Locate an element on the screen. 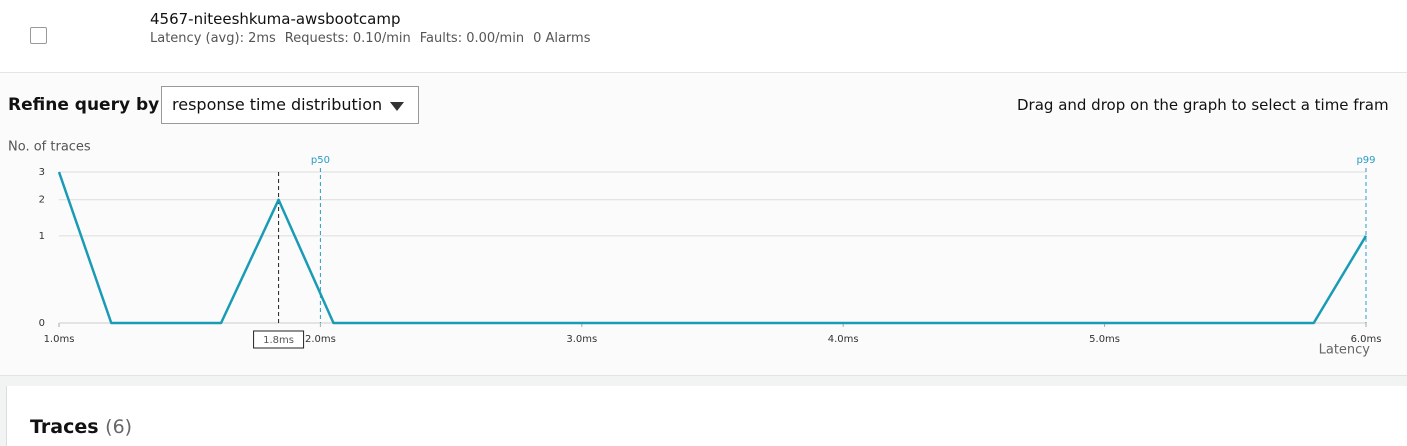  x-tick-label: 6.0ms is located at coordinates (1366, 339).